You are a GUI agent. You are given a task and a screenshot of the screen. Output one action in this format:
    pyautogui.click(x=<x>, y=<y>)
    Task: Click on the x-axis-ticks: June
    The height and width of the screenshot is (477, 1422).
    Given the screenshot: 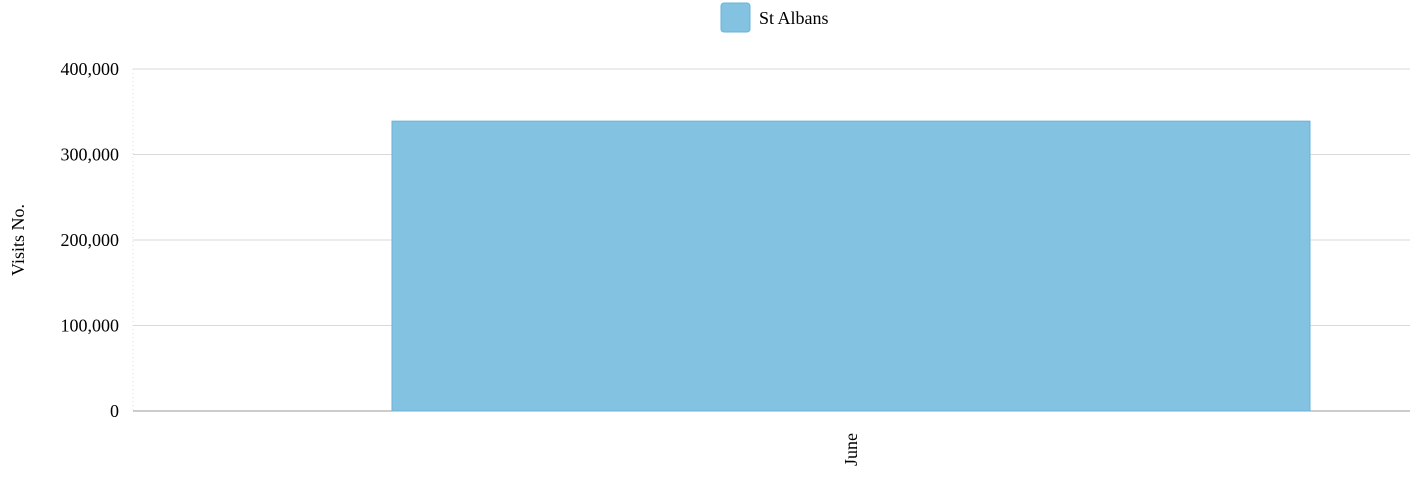 What is the action you would take?
    pyautogui.click(x=851, y=449)
    